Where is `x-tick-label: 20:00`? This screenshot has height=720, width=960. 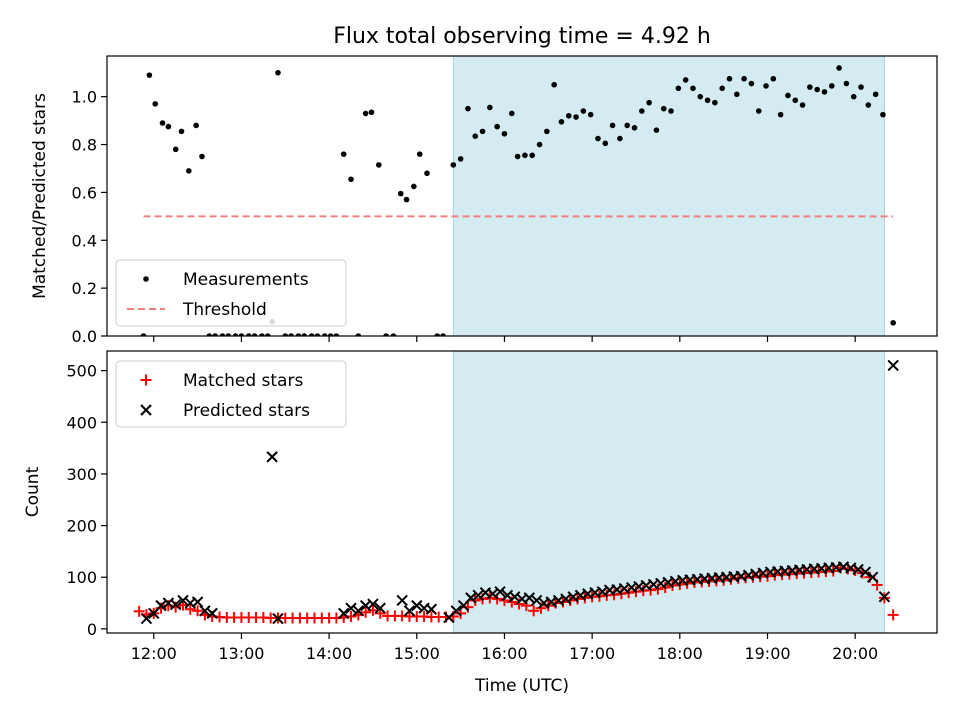
x-tick-label: 20:00 is located at coordinates (855, 653).